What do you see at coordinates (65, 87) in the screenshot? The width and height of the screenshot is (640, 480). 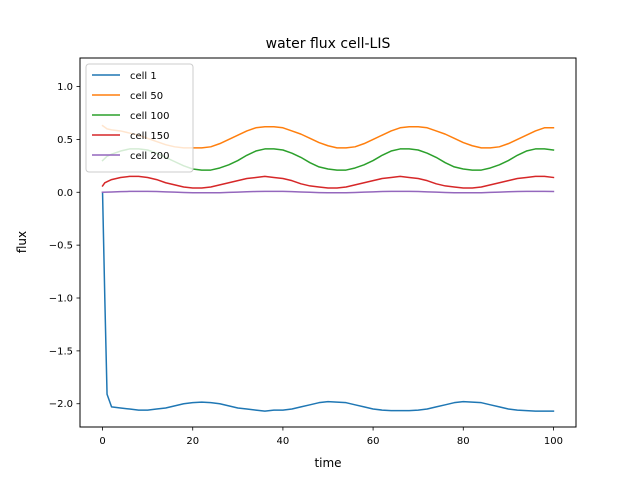 I see `y-tick-label: 1.0` at bounding box center [65, 87].